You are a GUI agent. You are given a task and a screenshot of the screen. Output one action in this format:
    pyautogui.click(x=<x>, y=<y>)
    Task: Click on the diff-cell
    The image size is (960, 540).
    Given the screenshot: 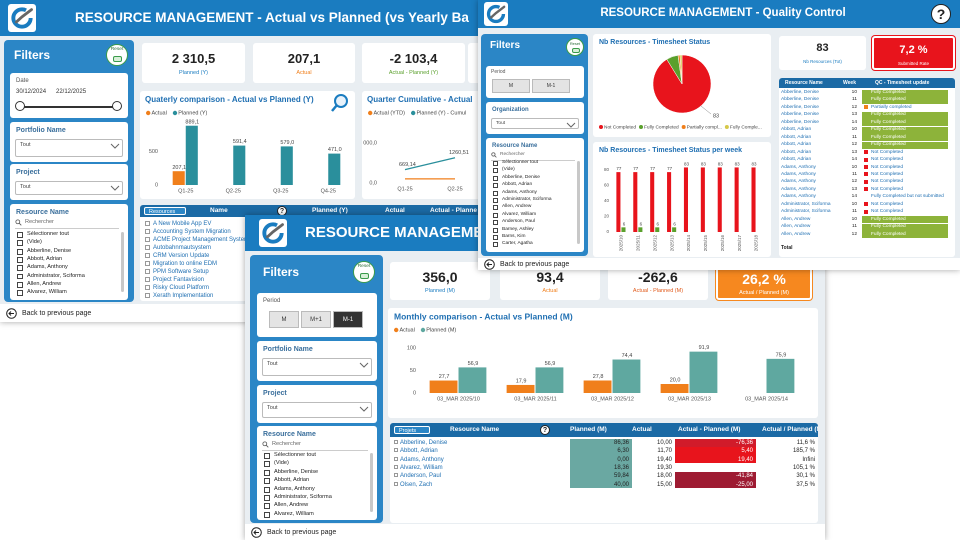 What is the action you would take?
    pyautogui.click(x=715, y=475)
    